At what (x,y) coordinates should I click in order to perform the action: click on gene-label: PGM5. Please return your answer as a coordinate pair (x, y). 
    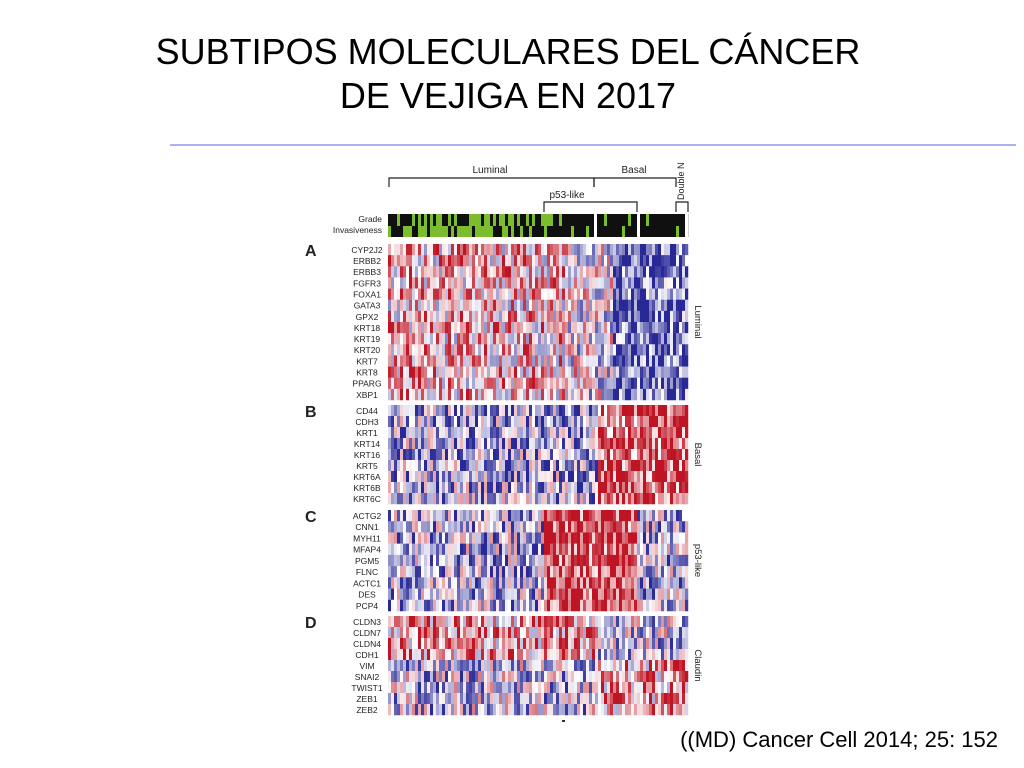
    Looking at the image, I should click on (367, 561).